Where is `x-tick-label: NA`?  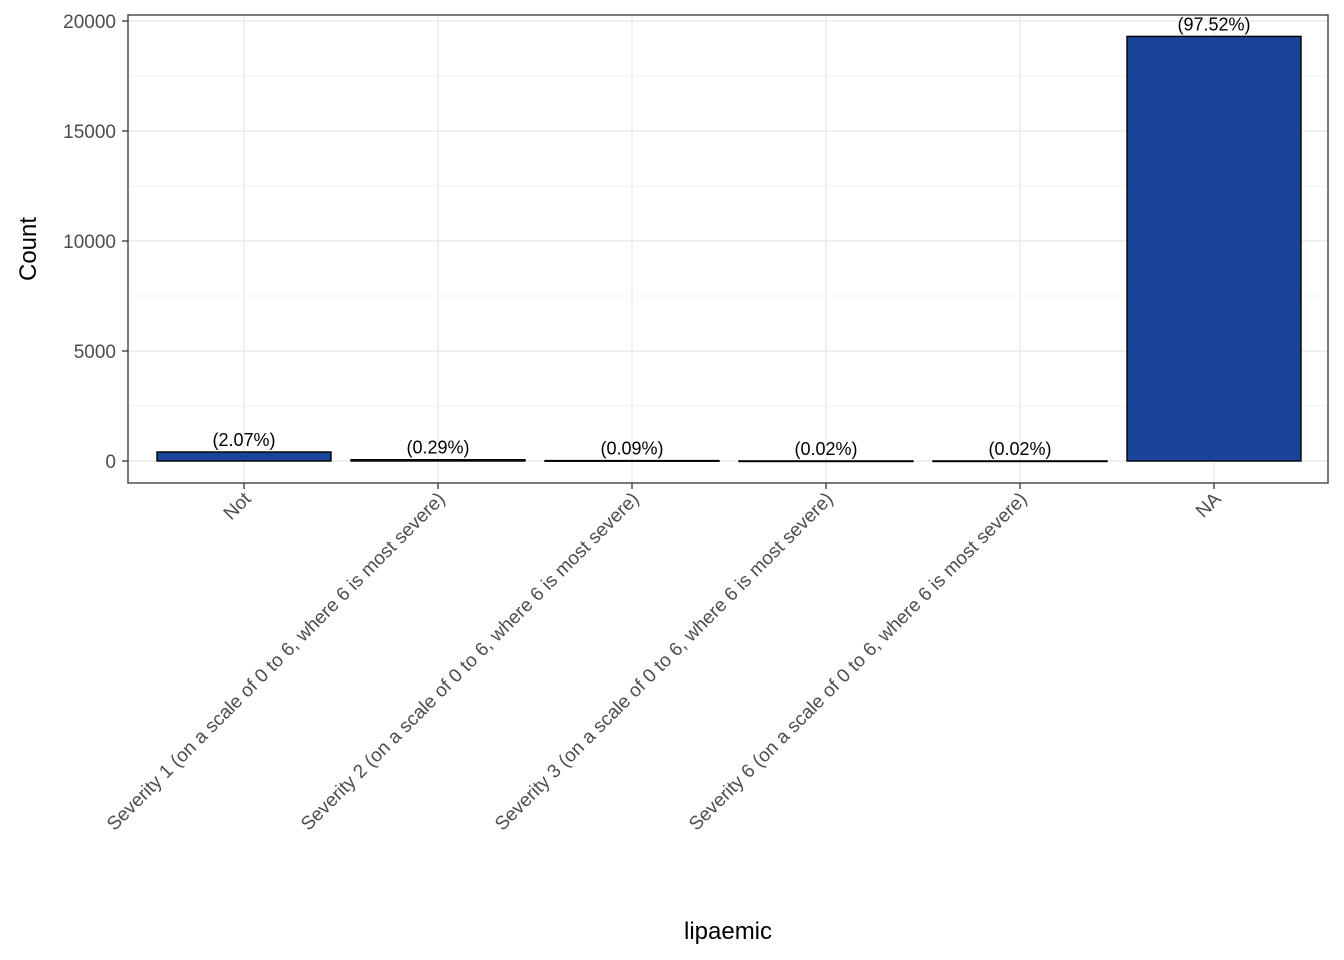 x-tick-label: NA is located at coordinates (1209, 505).